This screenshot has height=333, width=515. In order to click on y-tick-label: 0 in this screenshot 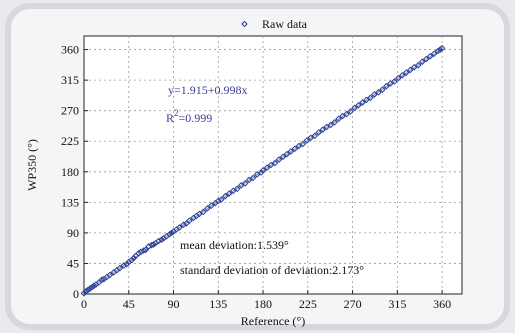, I will do `click(76, 294)`.